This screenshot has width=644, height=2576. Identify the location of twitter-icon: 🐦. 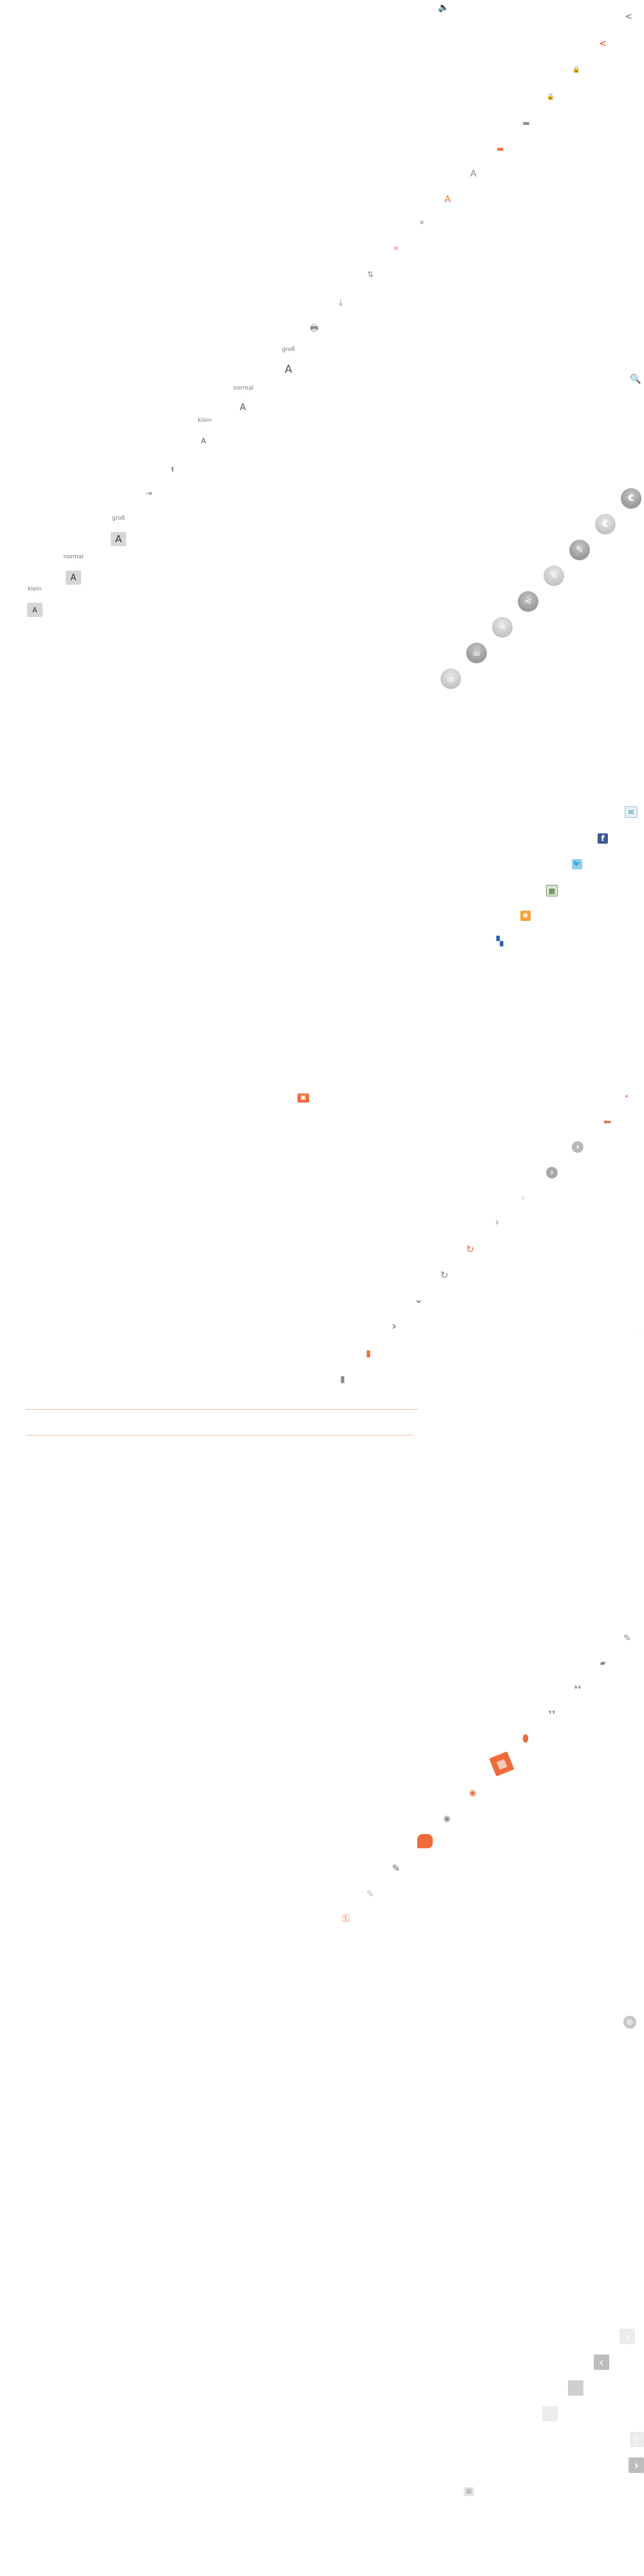
(577, 864).